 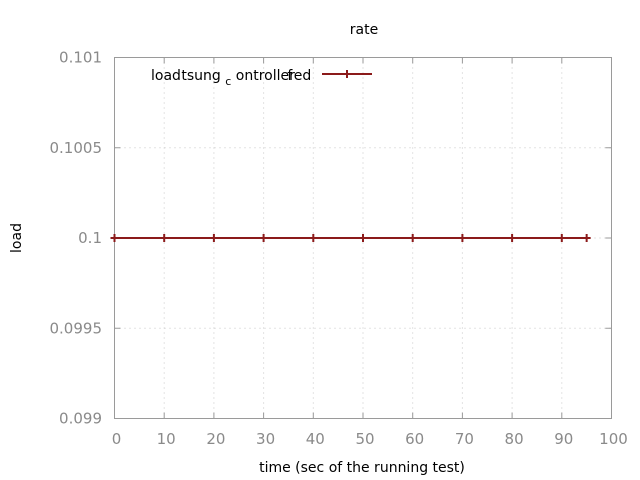 What do you see at coordinates (315, 439) in the screenshot?
I see `x-tick-label: 40` at bounding box center [315, 439].